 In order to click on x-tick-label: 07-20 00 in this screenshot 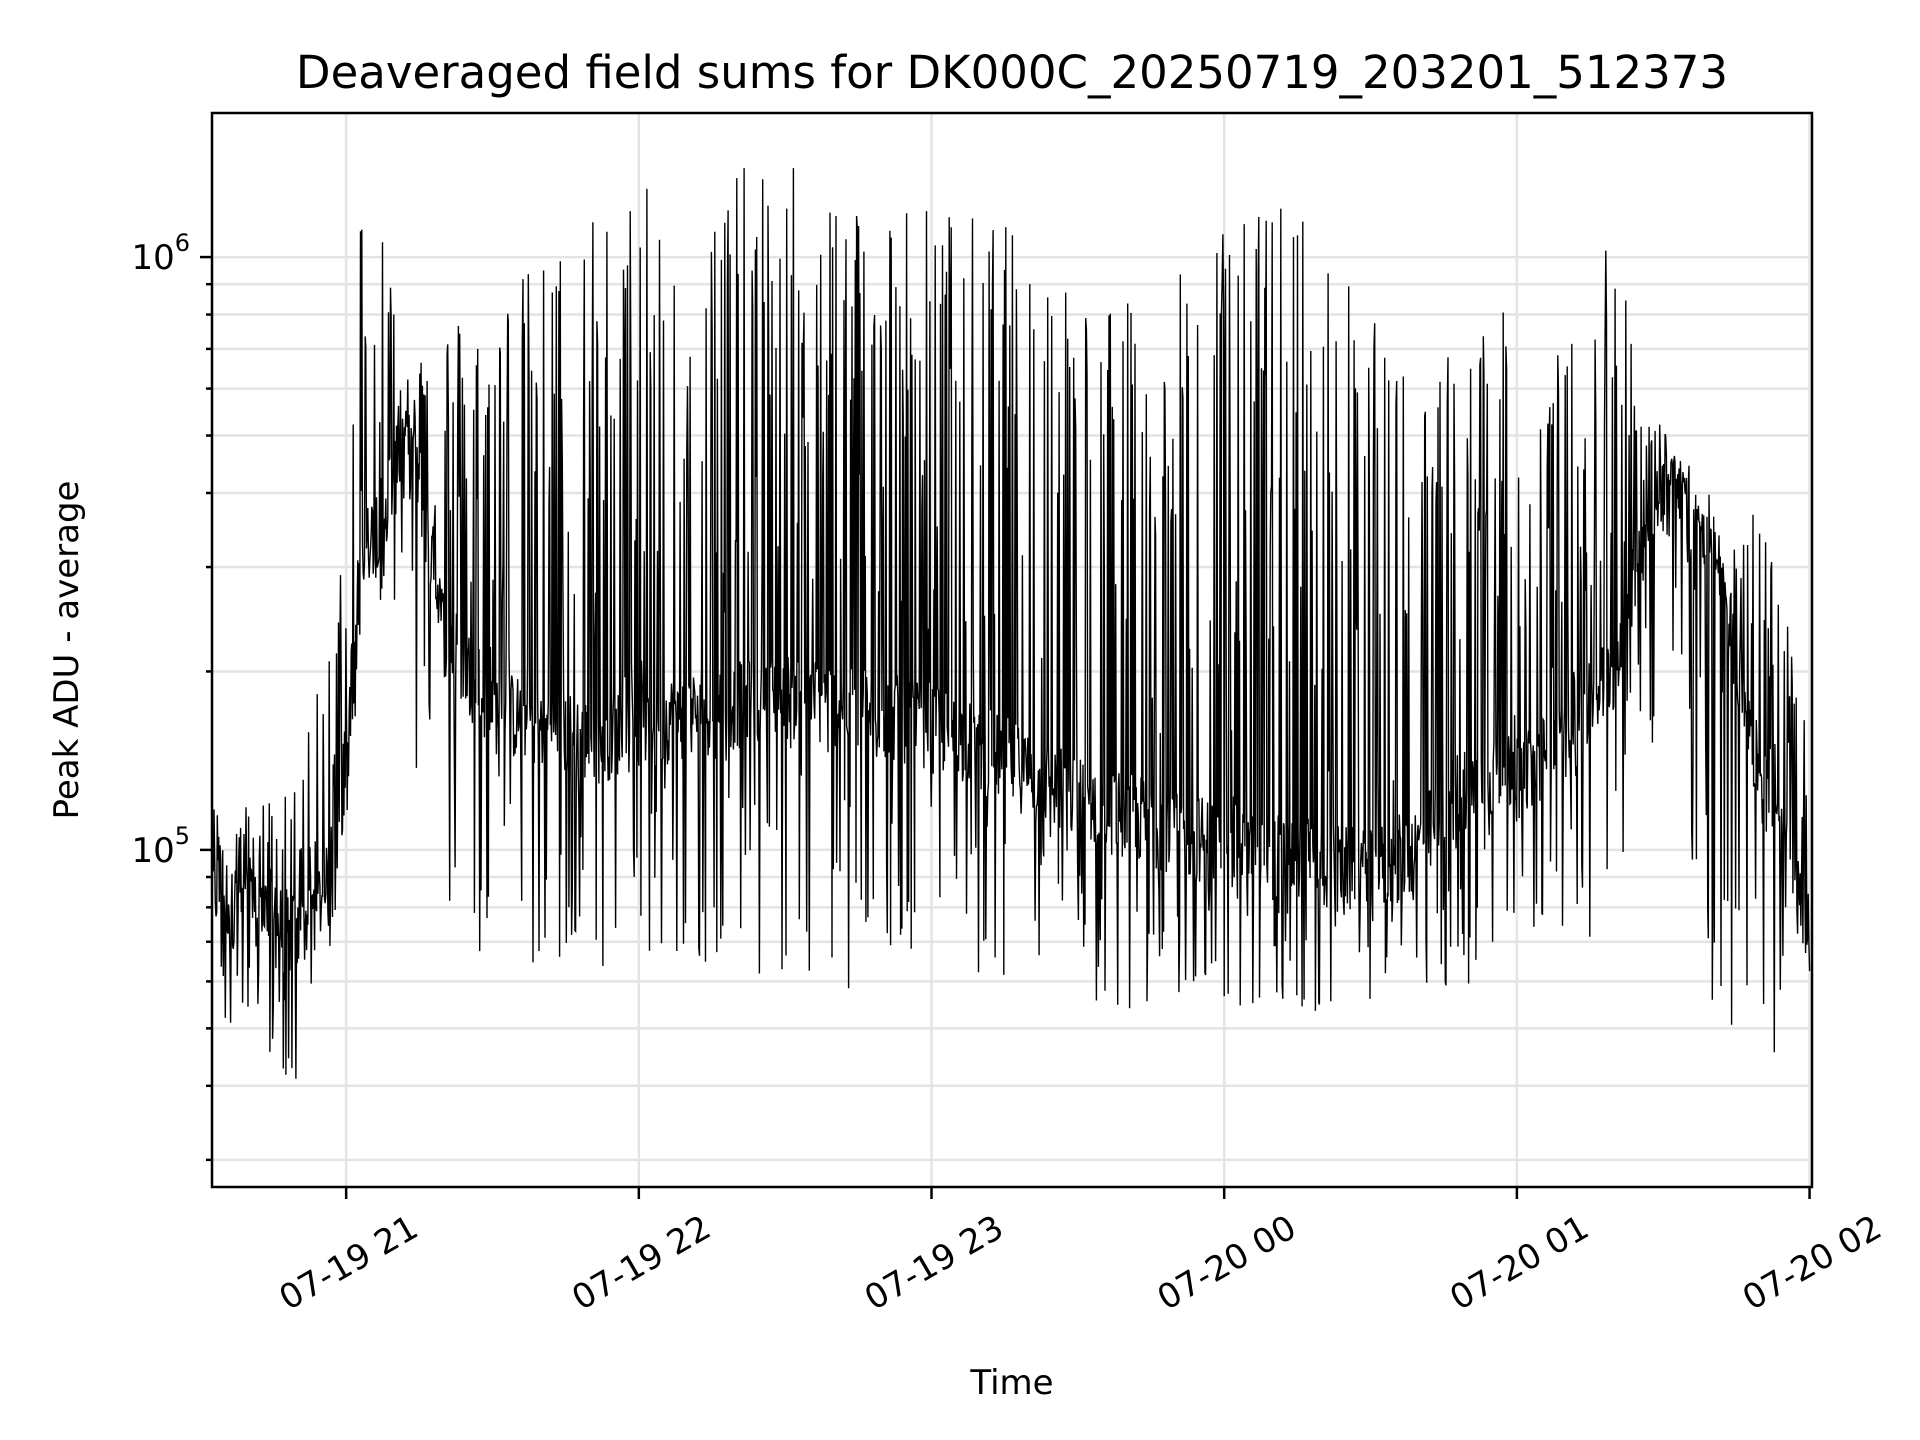, I will do `click(1227, 1263)`.